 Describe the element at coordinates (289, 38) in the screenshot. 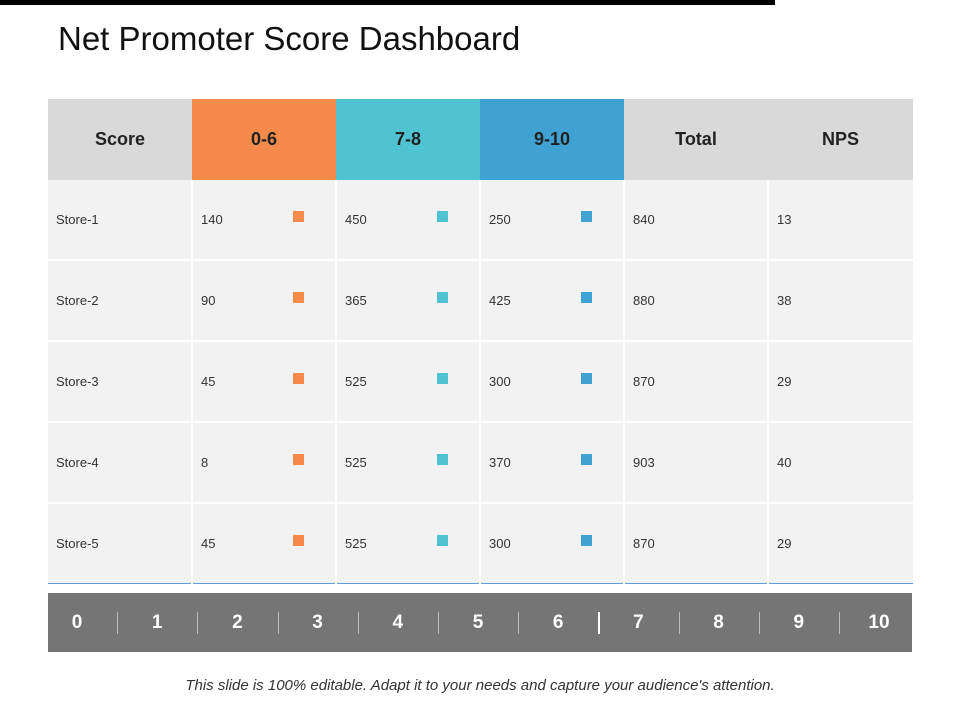

I see `slide-title: Net Promoter Score Dashboard` at that location.